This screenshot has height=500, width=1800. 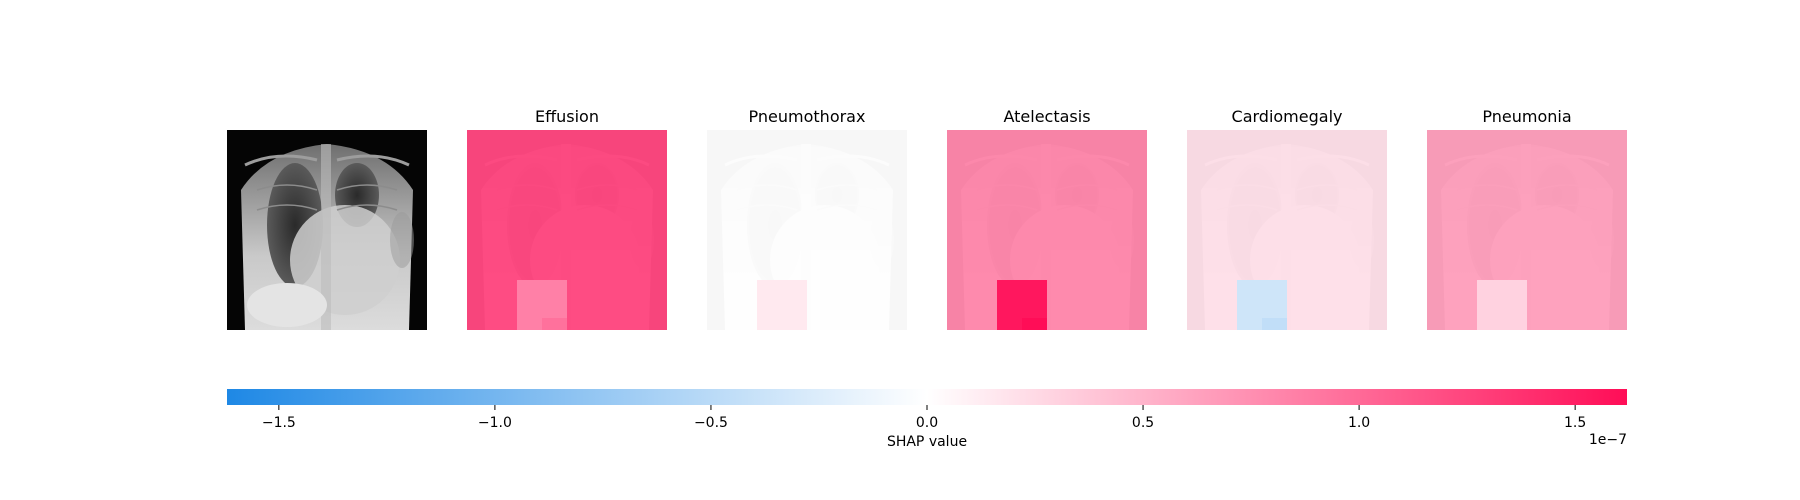 I want to click on colorbar-tick-label: 1.5, so click(x=1575, y=423).